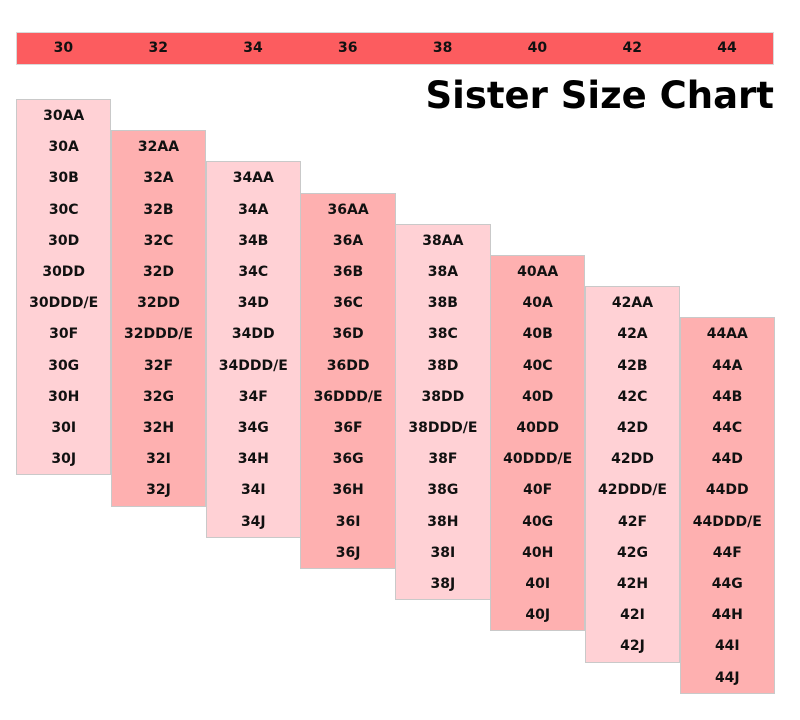 The height and width of the screenshot is (720, 800). I want to click on size-cell-36F: 36F, so click(348, 427).